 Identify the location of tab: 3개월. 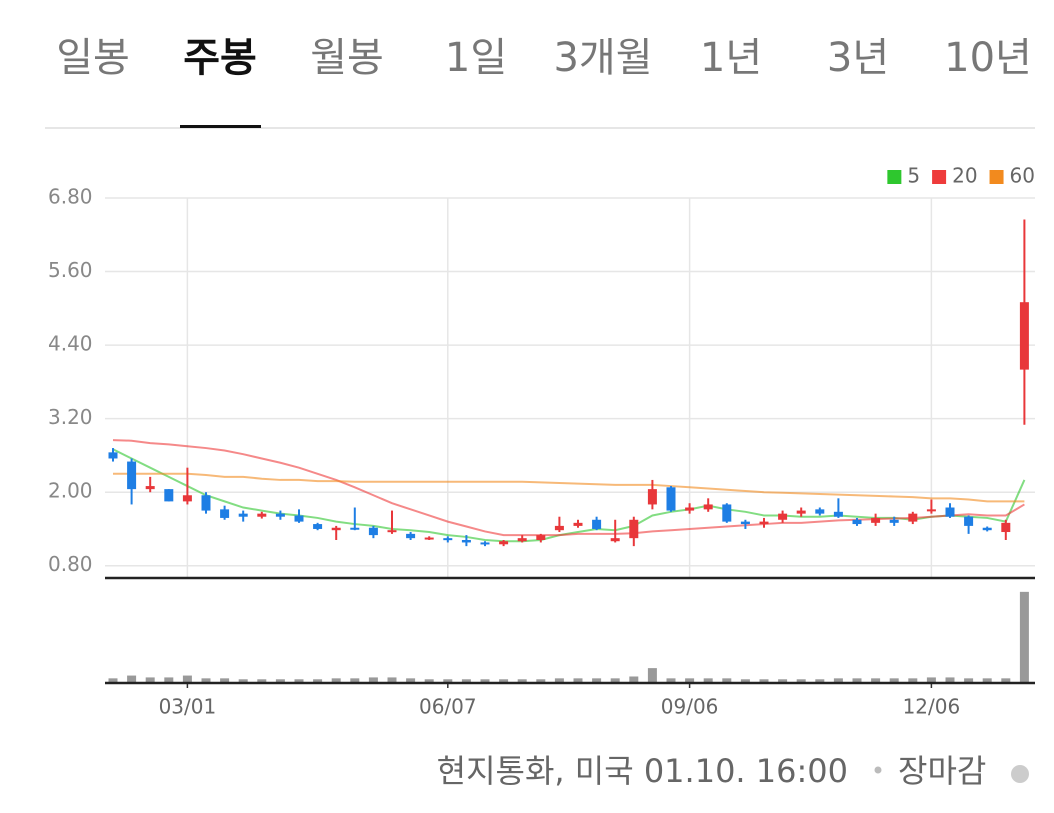
(602, 58).